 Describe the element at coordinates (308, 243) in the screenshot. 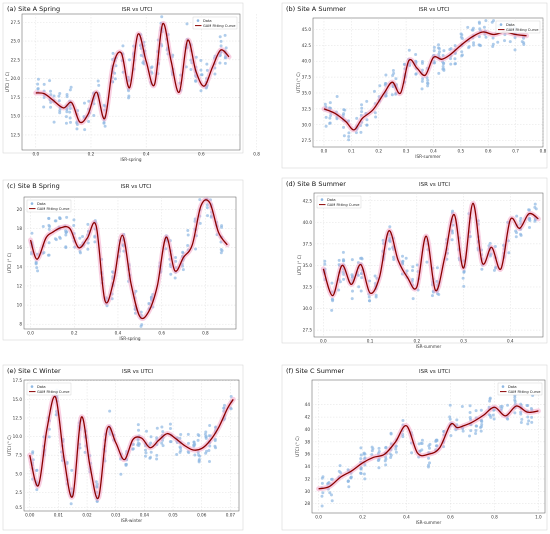

I see `y-tick-label: 37.5` at that location.